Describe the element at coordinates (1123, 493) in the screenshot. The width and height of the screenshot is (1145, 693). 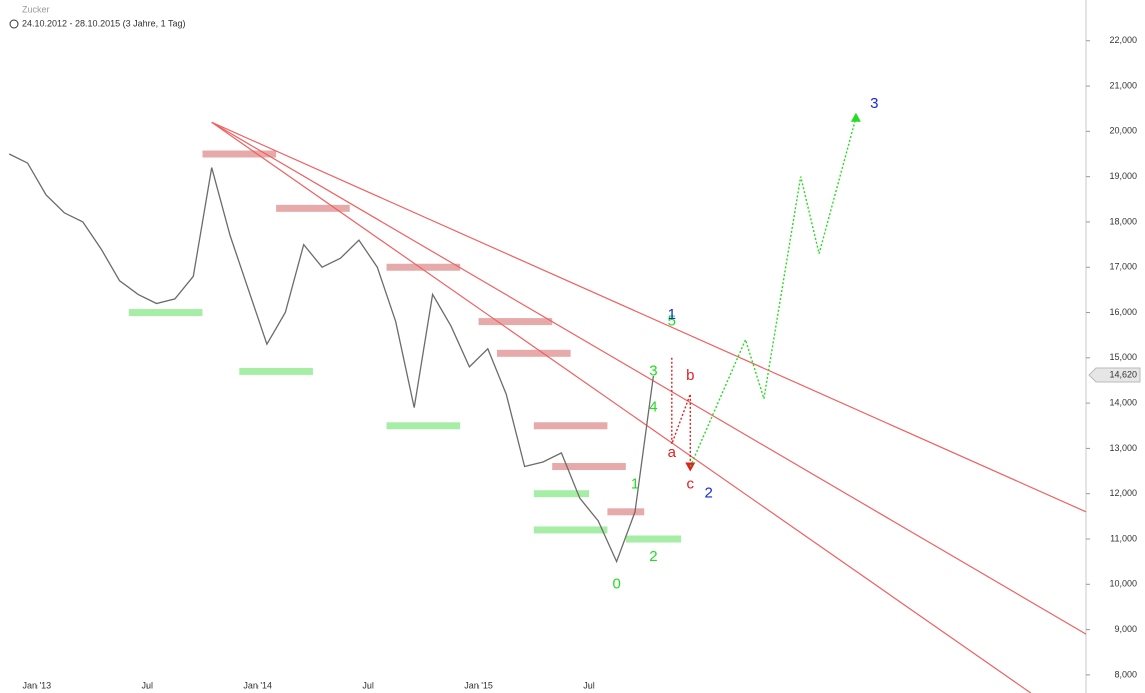
I see `y-tick-label: 12,000` at that location.